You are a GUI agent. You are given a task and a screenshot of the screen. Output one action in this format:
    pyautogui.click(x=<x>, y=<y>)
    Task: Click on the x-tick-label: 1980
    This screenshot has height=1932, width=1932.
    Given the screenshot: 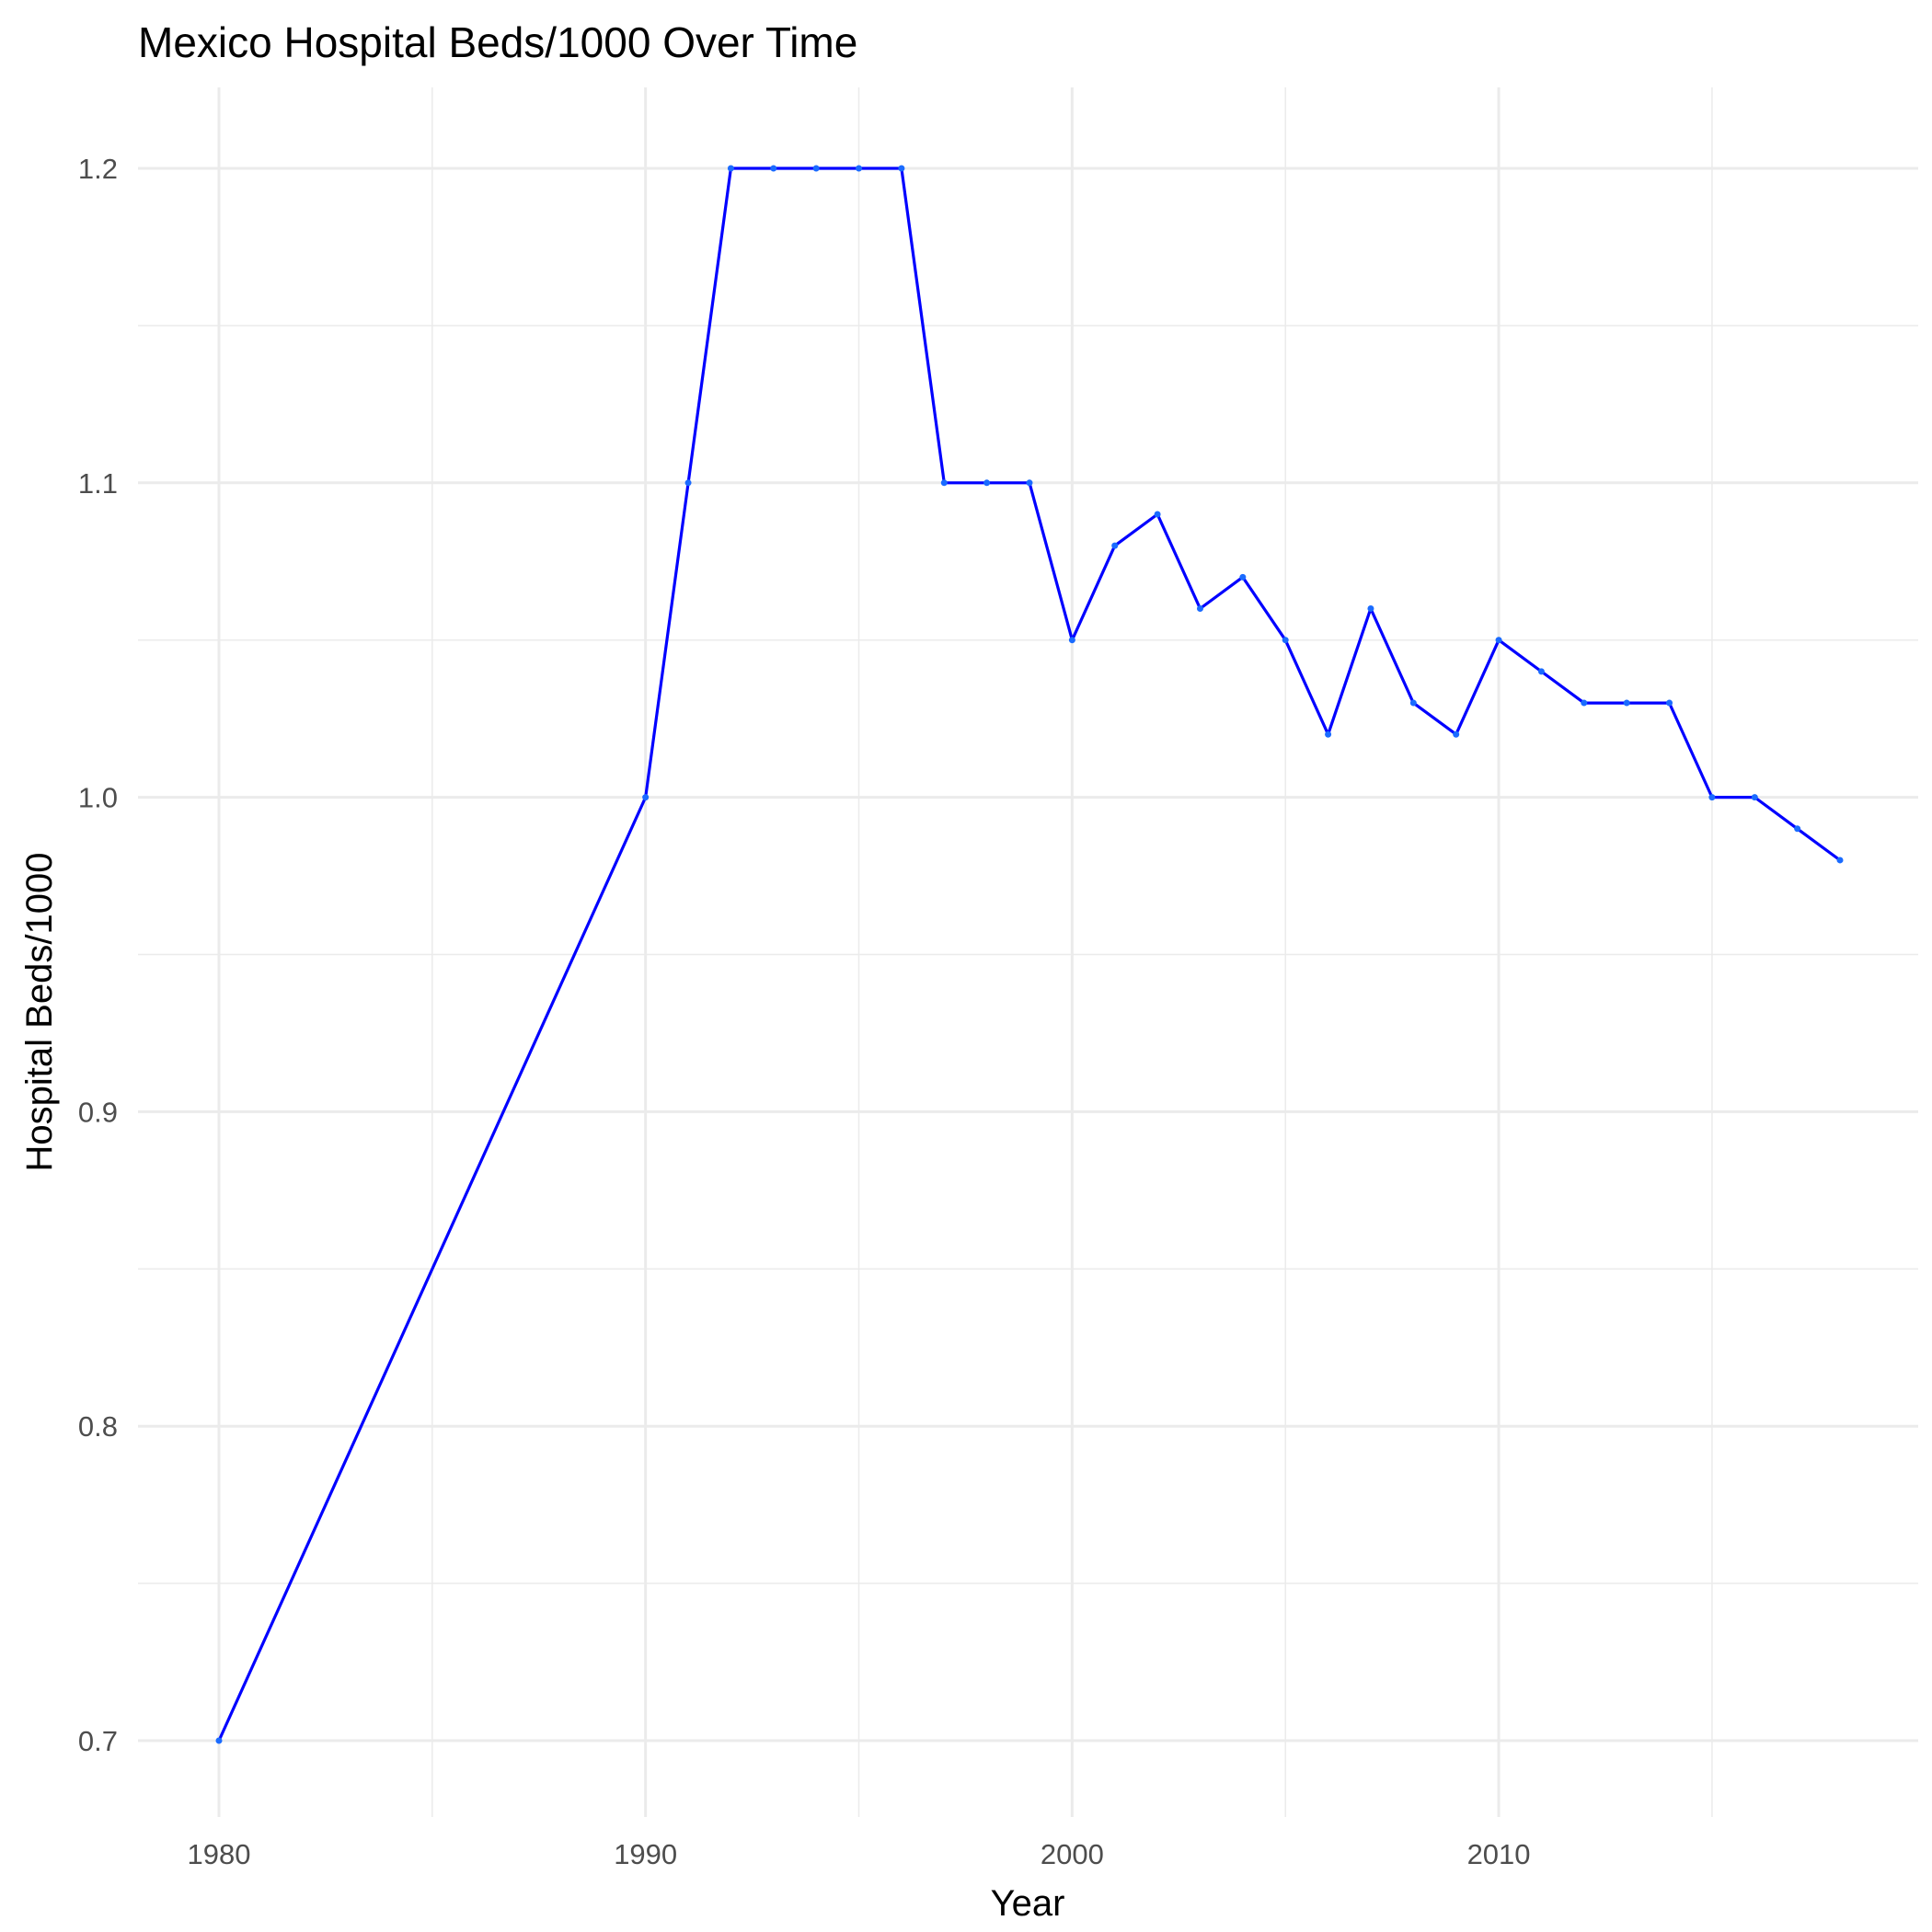 What is the action you would take?
    pyautogui.click(x=219, y=1854)
    